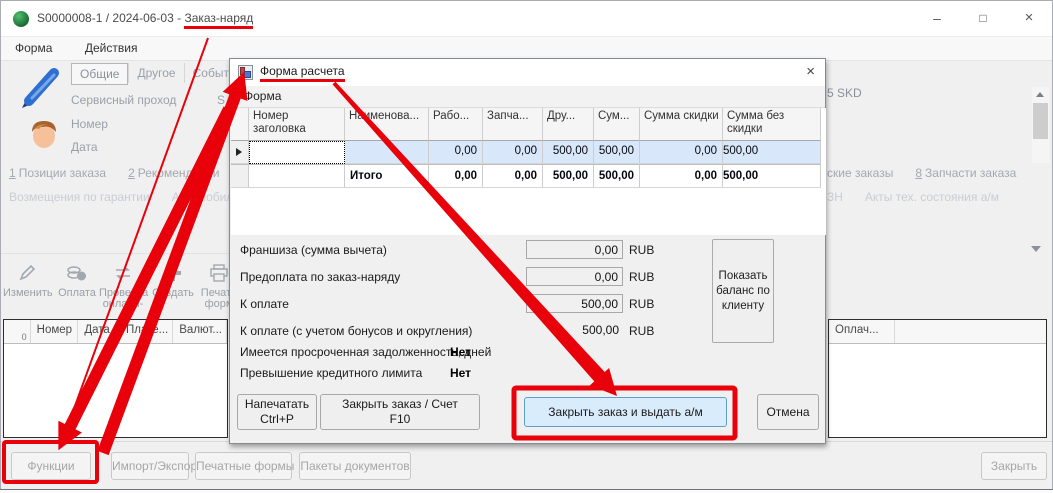 This screenshot has width=1053, height=493. What do you see at coordinates (772, 152) in the screenshot?
I see `cell-without-discount: 500,00` at bounding box center [772, 152].